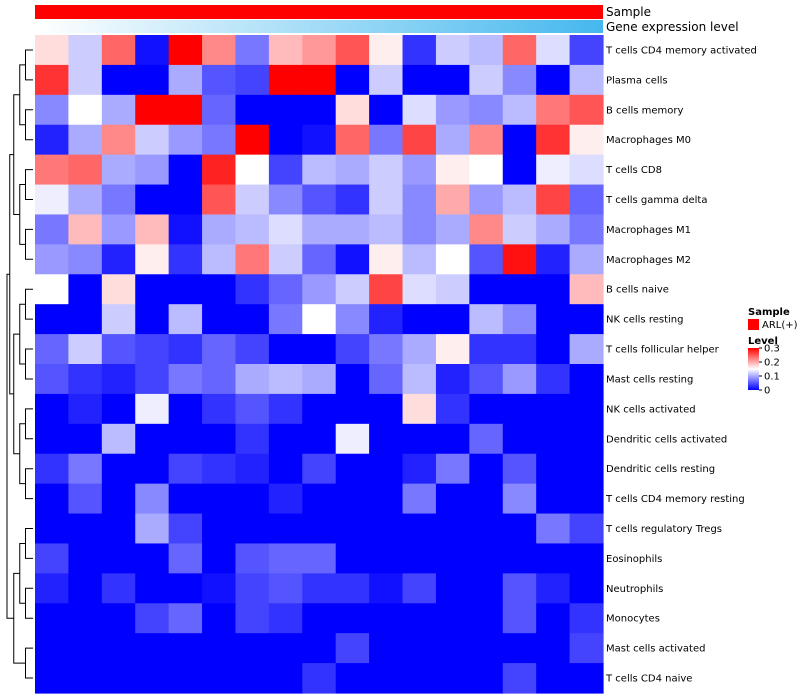  Describe the element at coordinates (648, 679) in the screenshot. I see `row-label: T cells CD4 naive` at that location.